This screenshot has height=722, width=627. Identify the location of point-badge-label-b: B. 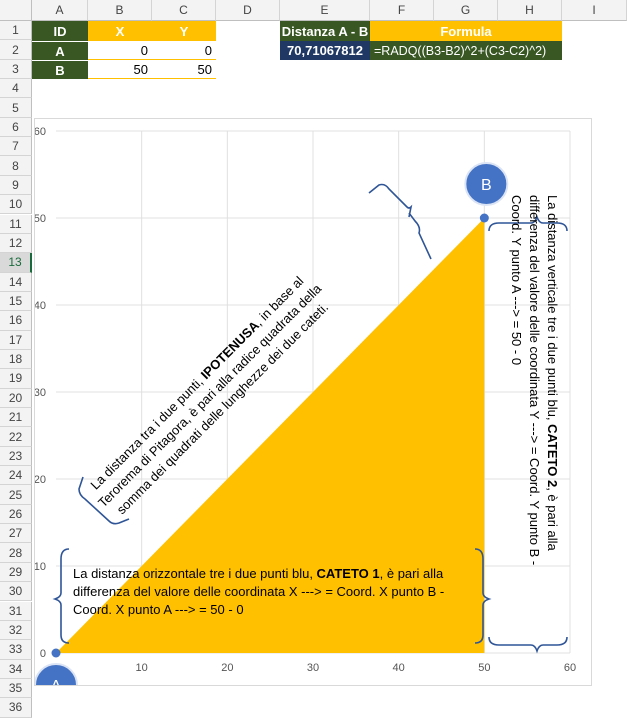
(486, 185).